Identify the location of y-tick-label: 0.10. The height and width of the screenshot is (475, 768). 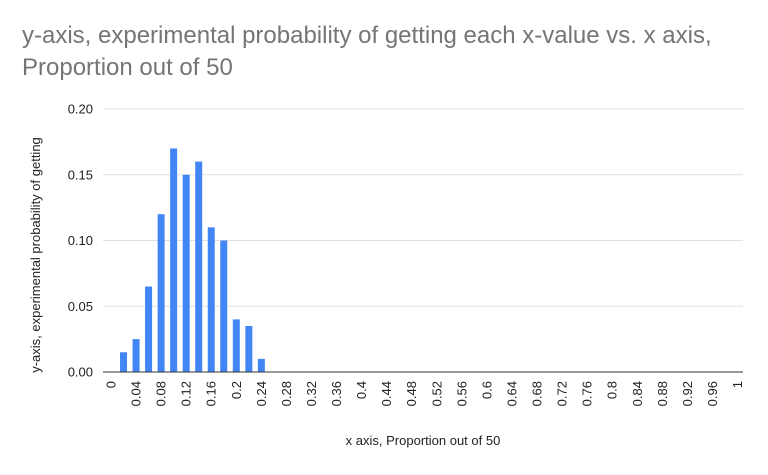
(80, 240).